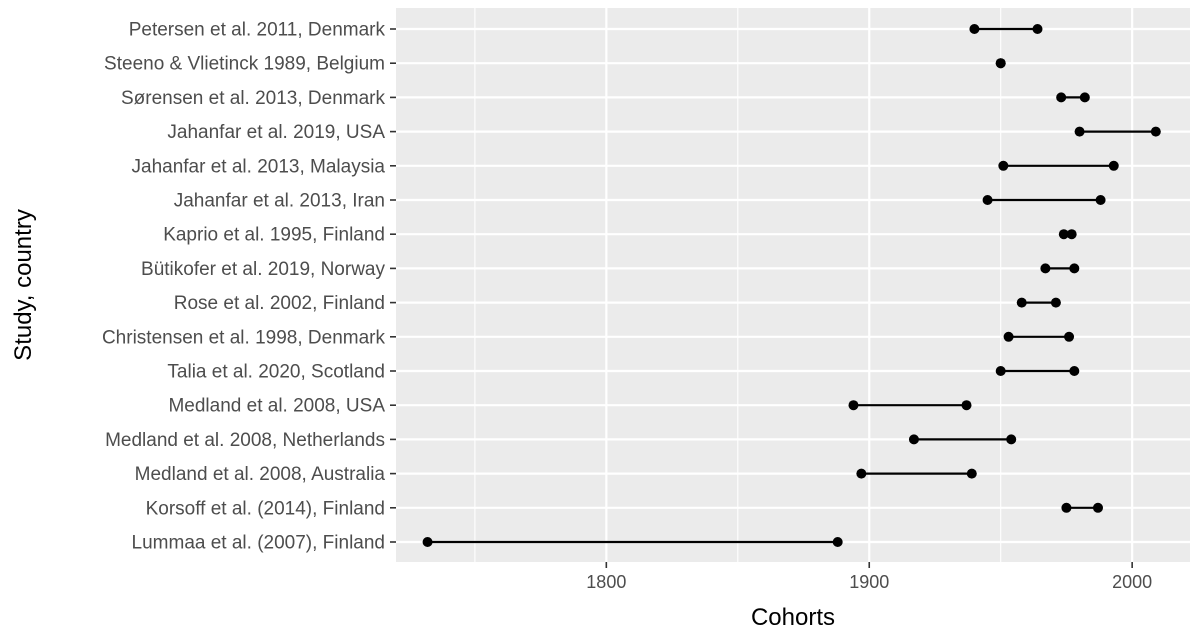  I want to click on y-tick-label: Petersen et al. 2011, Denmark, so click(257, 30).